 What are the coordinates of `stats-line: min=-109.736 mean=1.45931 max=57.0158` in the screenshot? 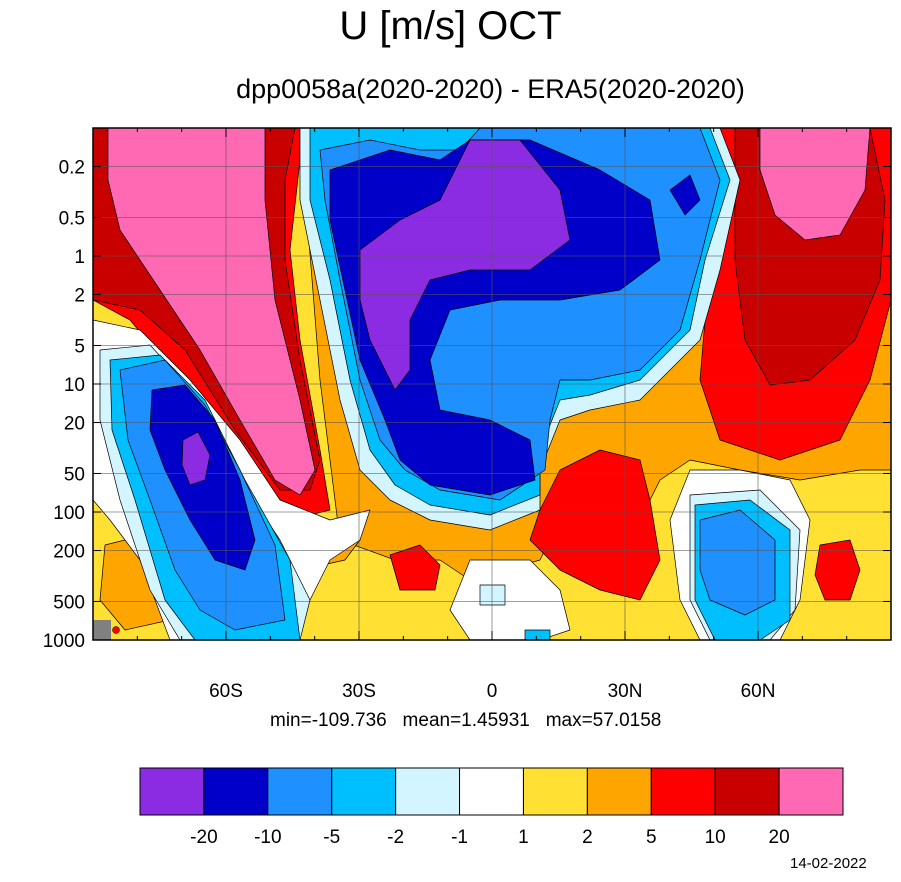 It's located at (466, 720).